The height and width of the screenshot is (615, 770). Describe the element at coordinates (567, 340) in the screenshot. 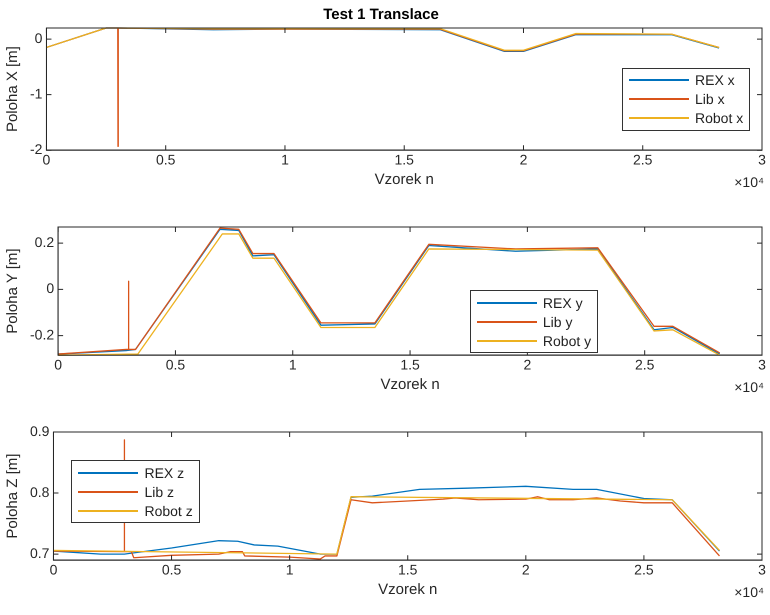

I see `legend-label: Robot y` at that location.